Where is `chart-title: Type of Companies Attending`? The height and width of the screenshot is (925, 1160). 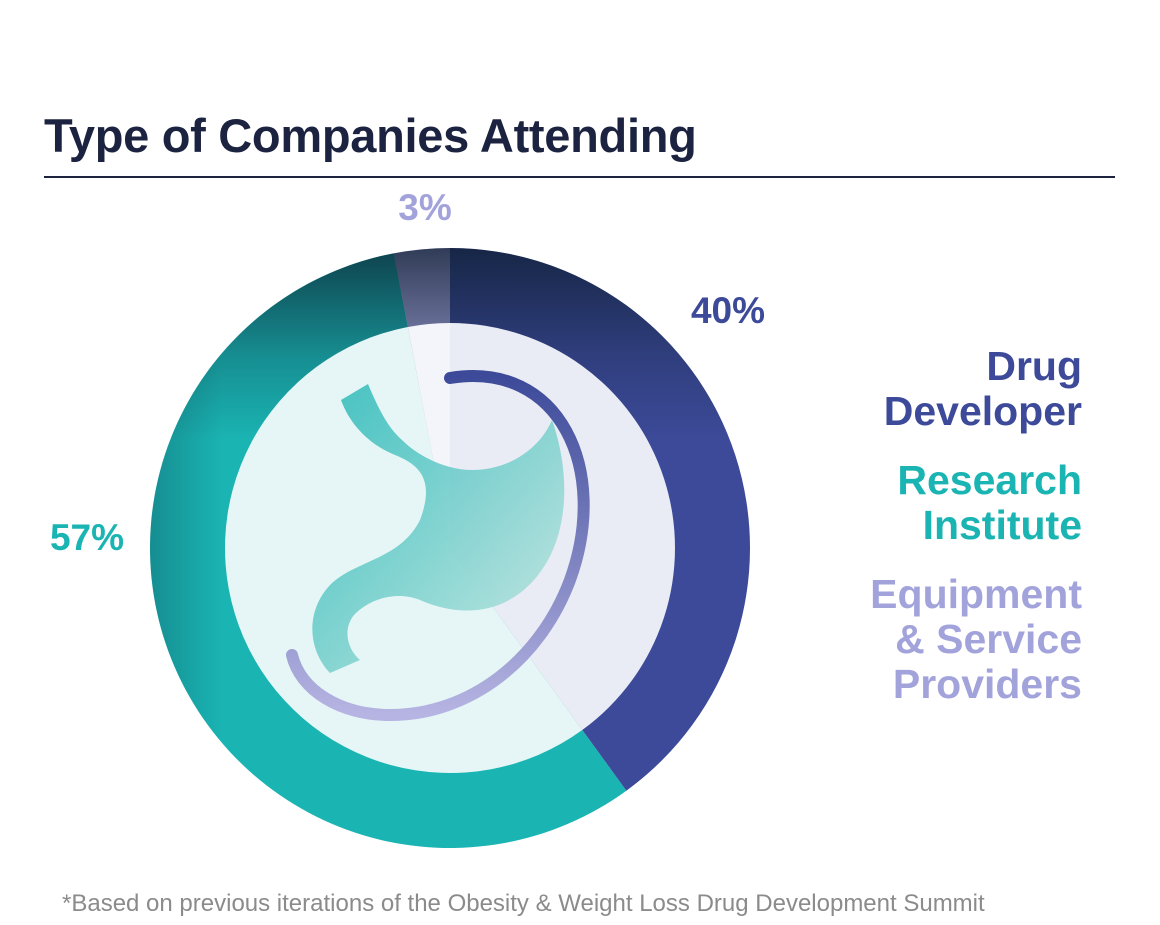 chart-title: Type of Companies Attending is located at coordinates (370, 135).